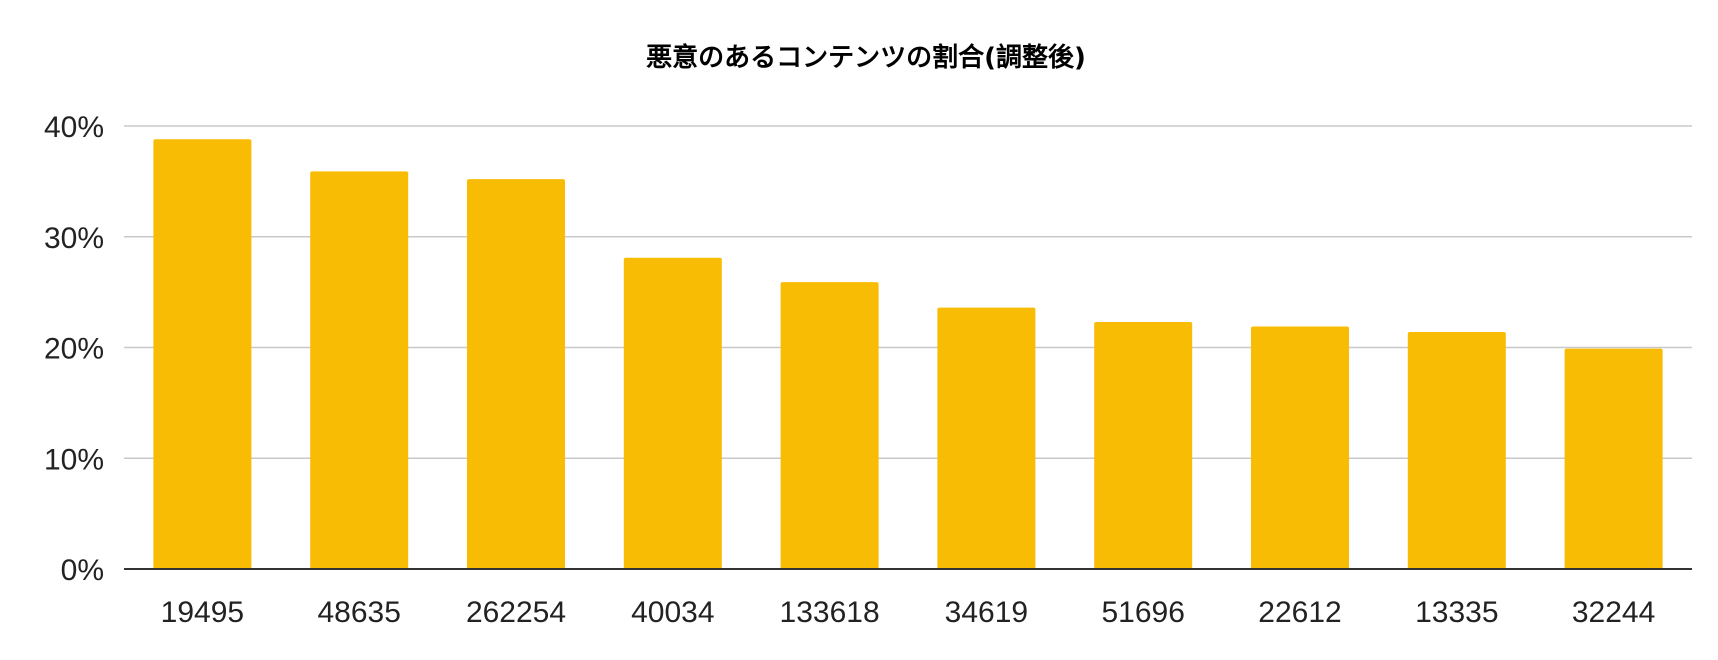 The height and width of the screenshot is (660, 1718). I want to click on x-tick-label: 19495, so click(202, 612).